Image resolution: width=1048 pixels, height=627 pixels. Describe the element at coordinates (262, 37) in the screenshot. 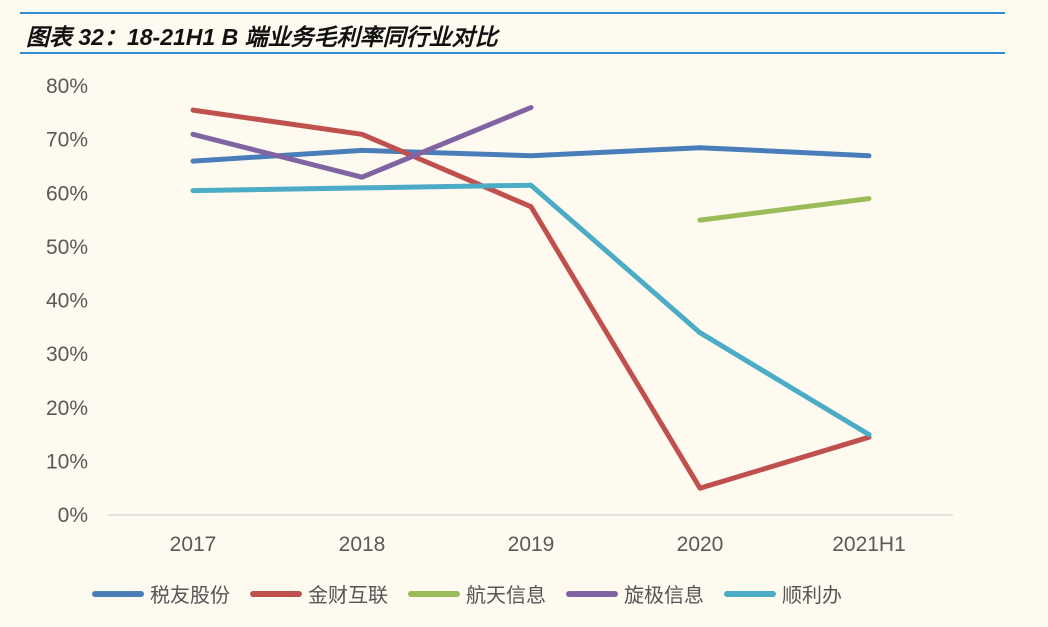

I see `chart-title: 图表 32：18-21H1 B 端业务毛利率同行业对比` at that location.